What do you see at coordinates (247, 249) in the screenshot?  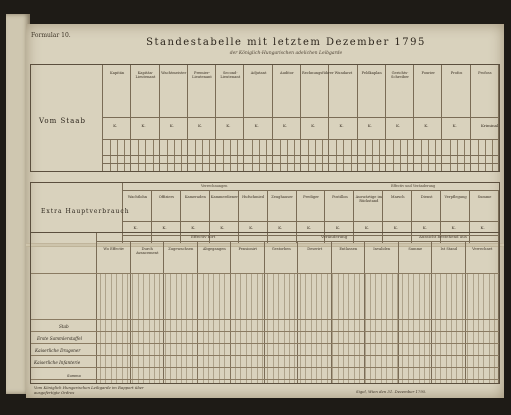 I see `strength-header: Pensionirt` at bounding box center [247, 249].